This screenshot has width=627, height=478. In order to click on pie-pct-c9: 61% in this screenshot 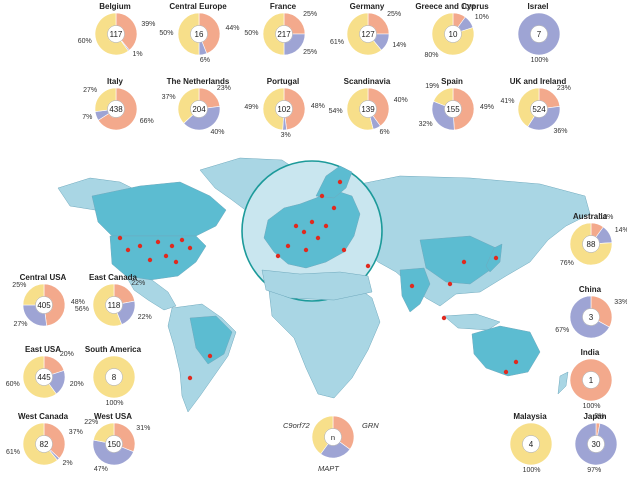, I will do `click(13, 453)`.